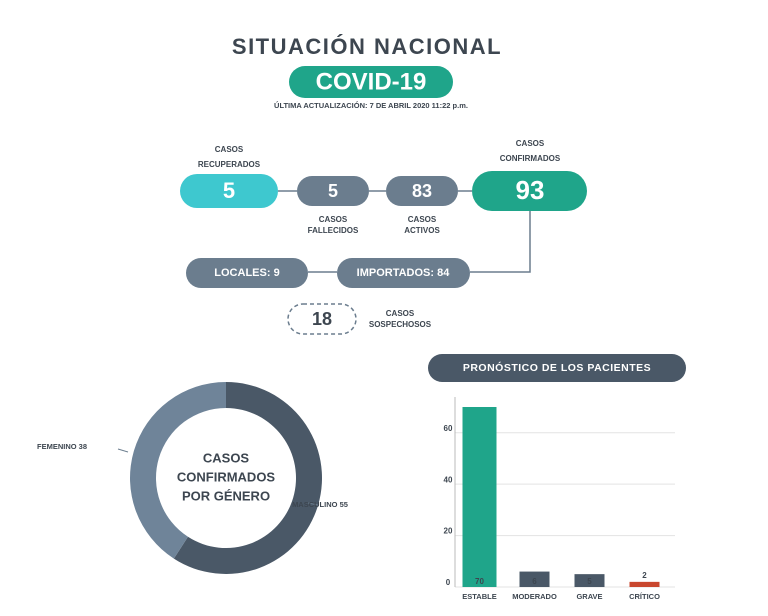 This screenshot has width=768, height=616. Describe the element at coordinates (226, 495) in the screenshot. I see `donut-title: POR GÉNERO` at that location.